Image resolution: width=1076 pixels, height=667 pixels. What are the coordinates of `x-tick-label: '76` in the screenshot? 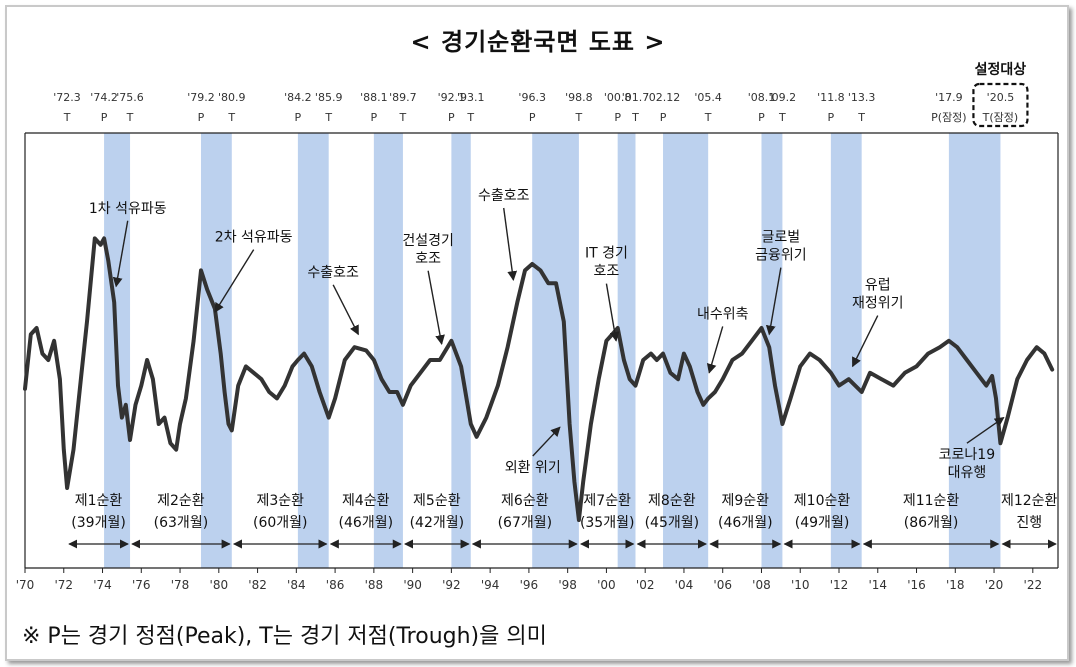 It's located at (141, 585).